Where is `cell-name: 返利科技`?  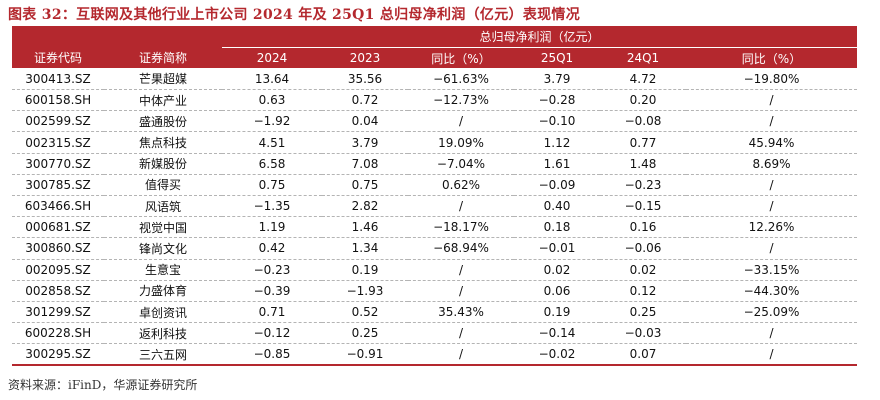 cell-name: 返利科技 is located at coordinates (162, 333).